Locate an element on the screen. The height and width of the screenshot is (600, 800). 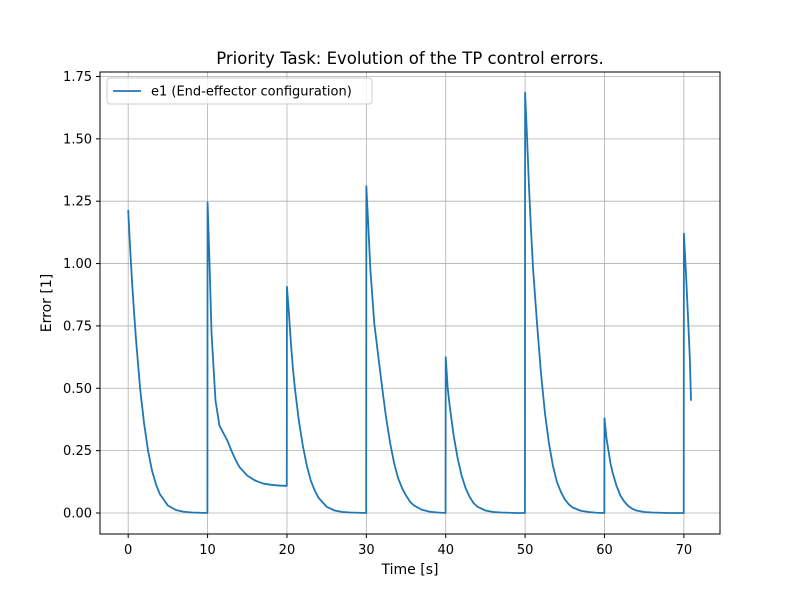
legend-box is located at coordinates (239, 91).